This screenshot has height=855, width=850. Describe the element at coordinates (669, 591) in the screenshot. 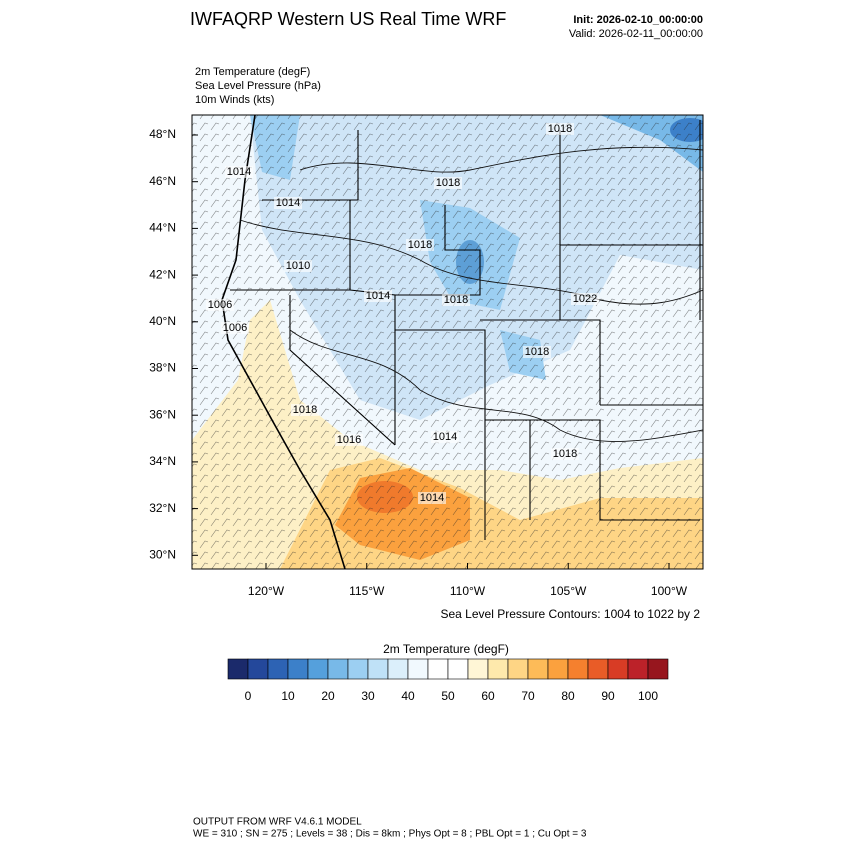

I see `lon-label: 100°W` at that location.